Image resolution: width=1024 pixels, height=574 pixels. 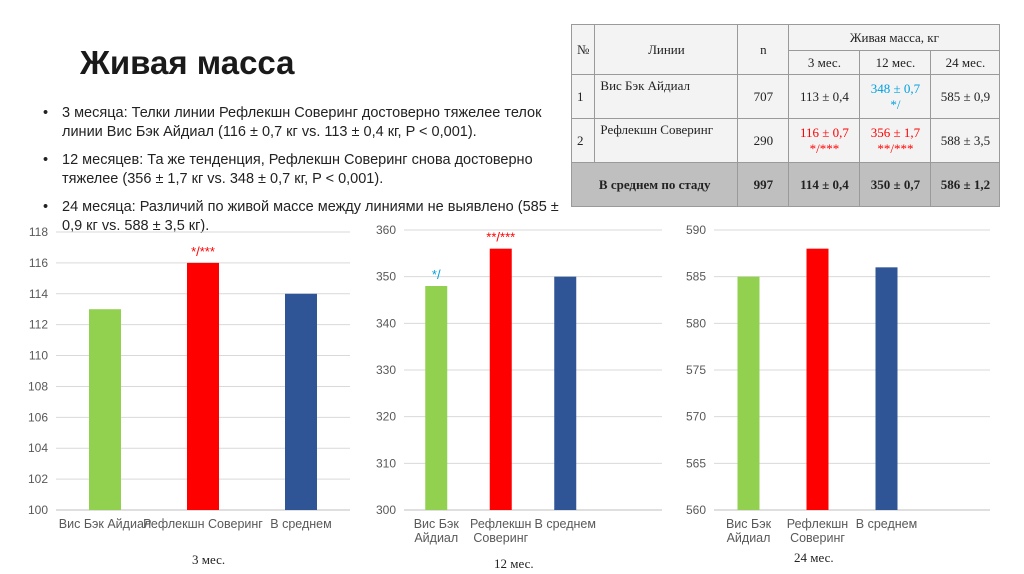 I want to click on y-tick-label: 585, so click(x=696, y=277).